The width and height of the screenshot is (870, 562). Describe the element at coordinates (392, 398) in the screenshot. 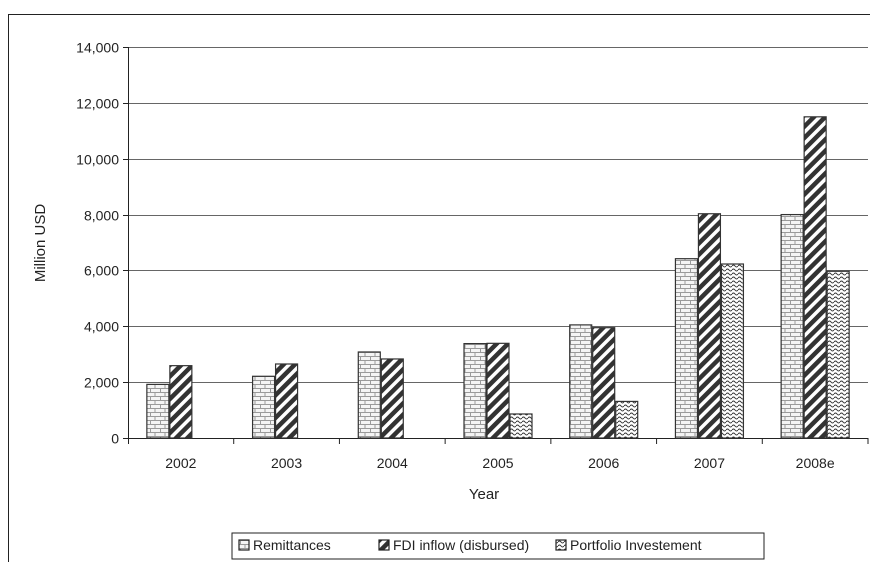

I see `bar-fdi-2004` at that location.